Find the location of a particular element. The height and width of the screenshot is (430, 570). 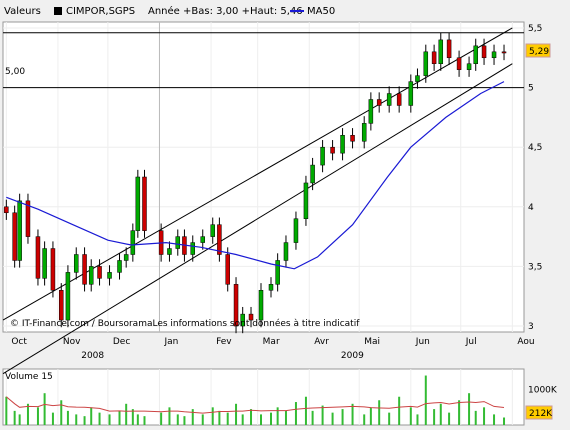

x-month-label: Oct is located at coordinates (19, 342).